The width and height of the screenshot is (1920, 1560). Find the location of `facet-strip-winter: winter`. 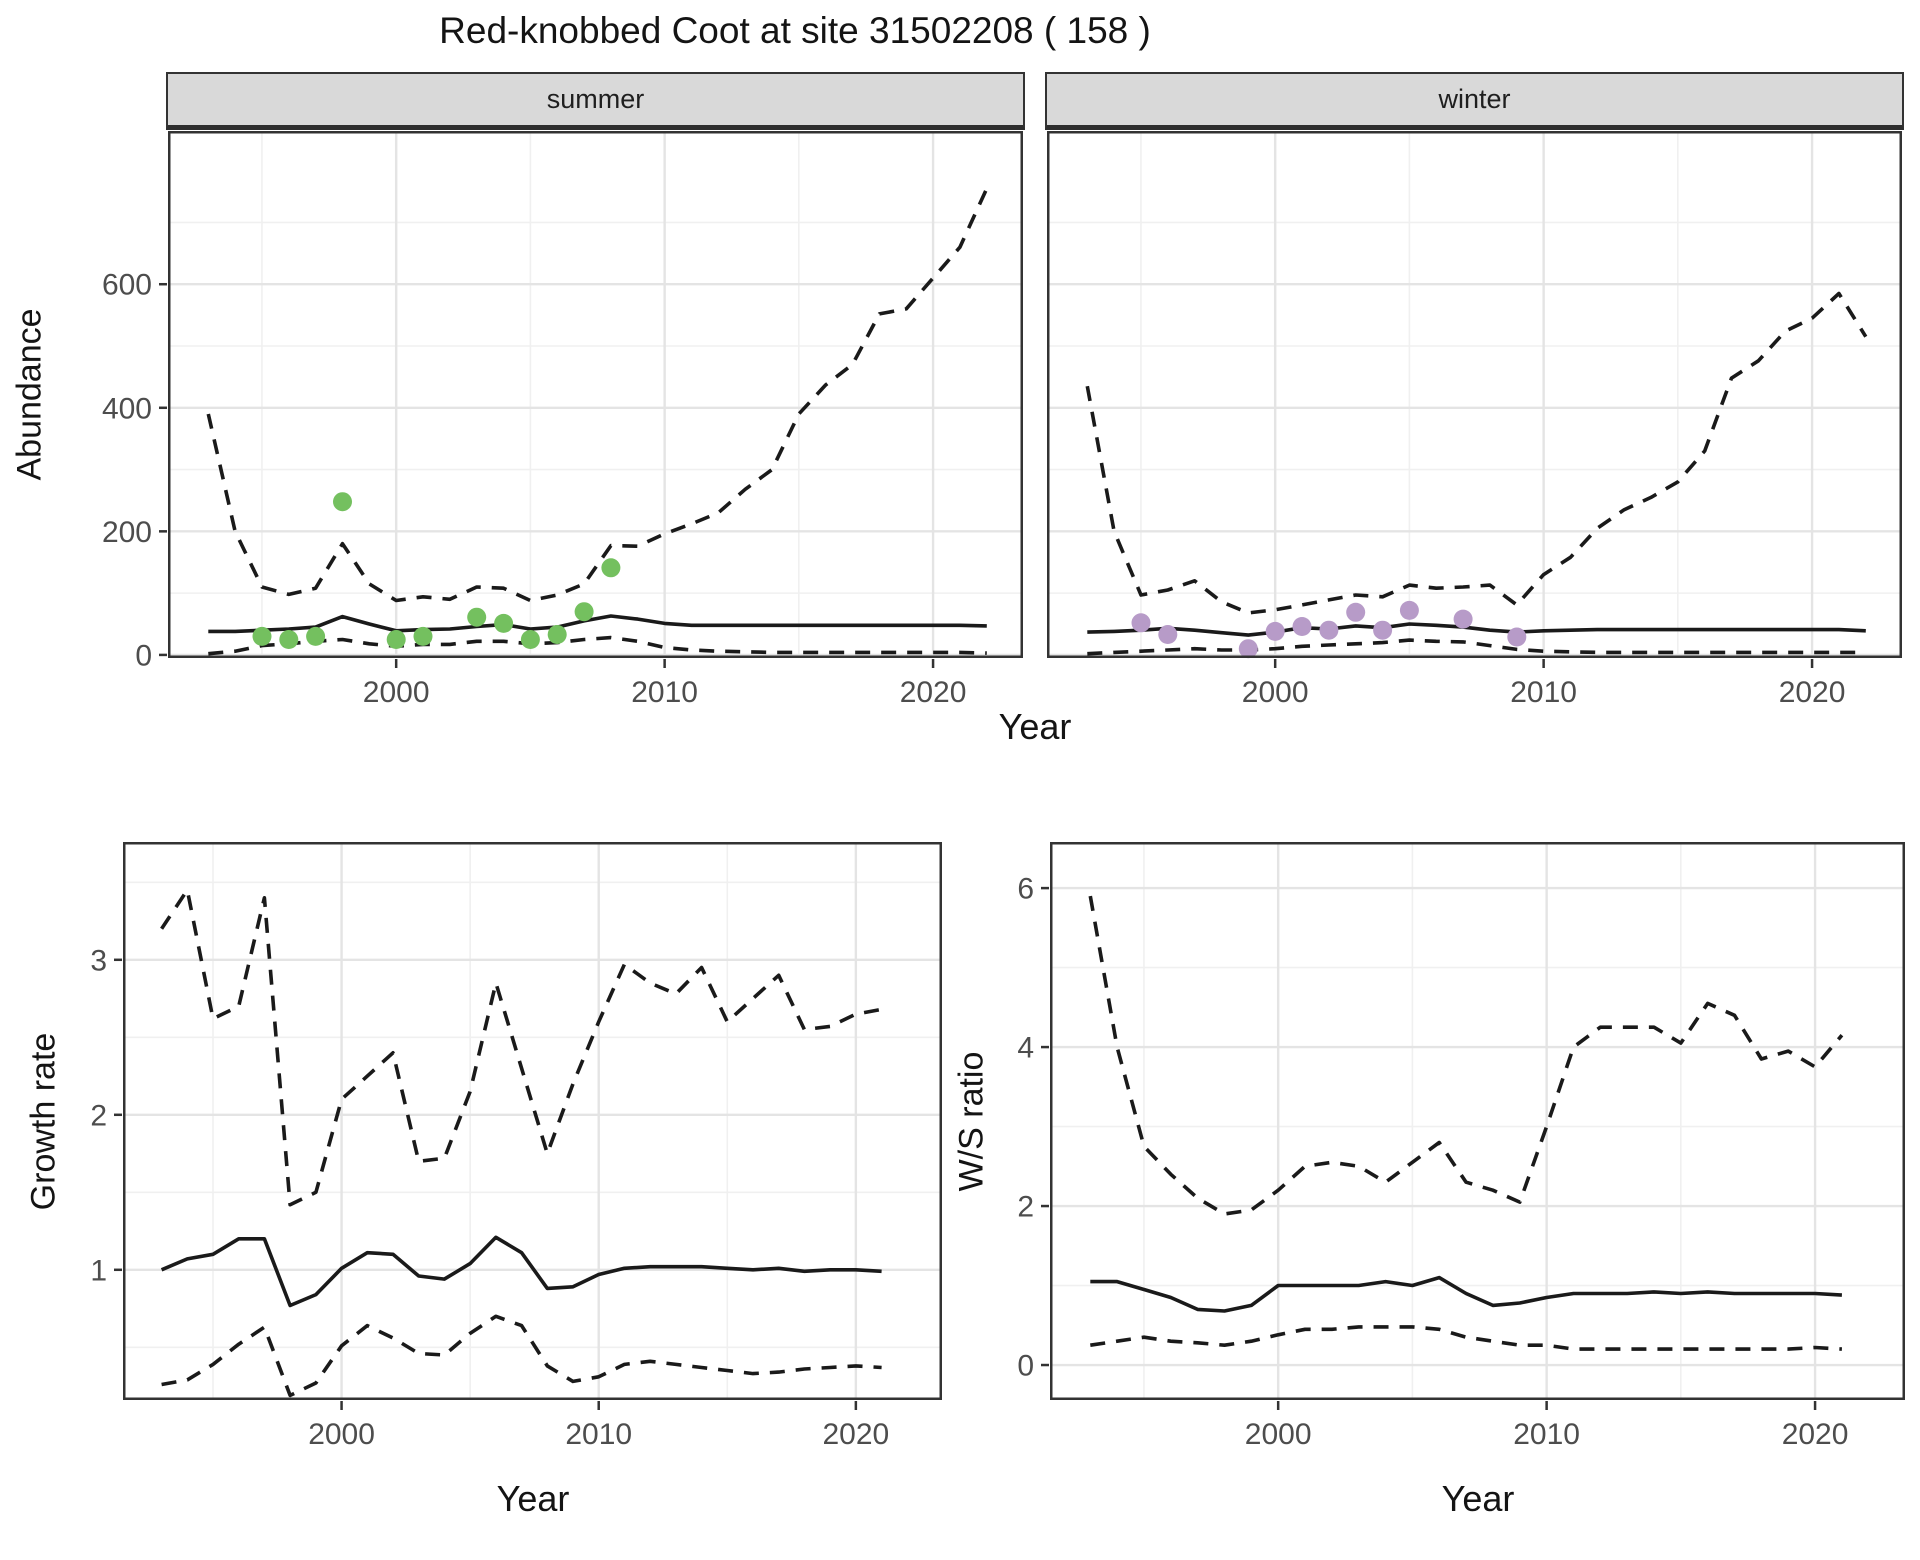

facet-strip-winter: winter is located at coordinates (1474, 101).